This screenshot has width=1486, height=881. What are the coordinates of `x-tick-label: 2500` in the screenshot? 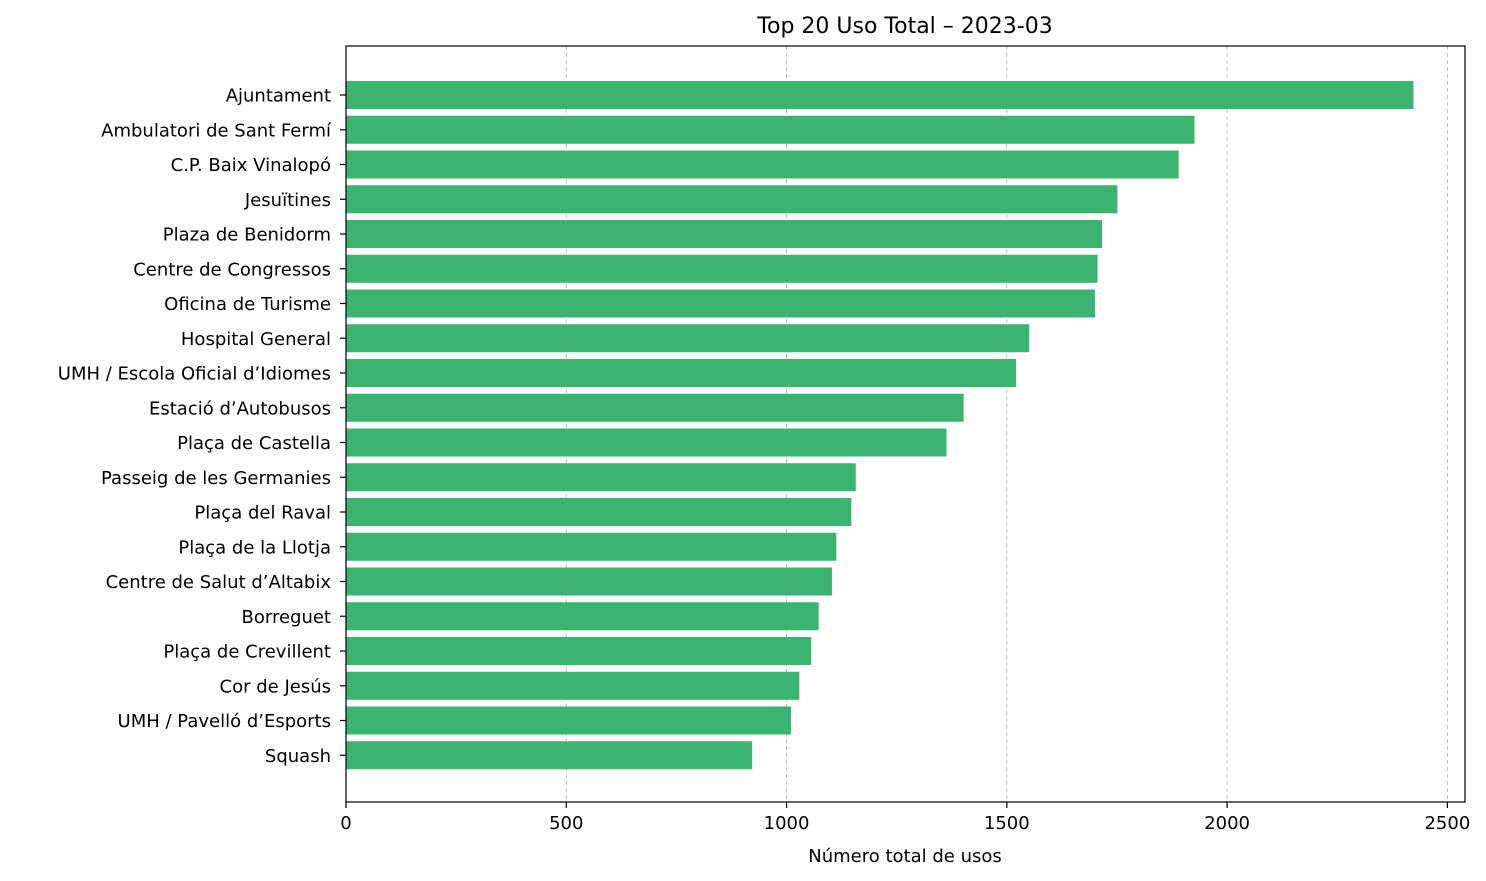 It's located at (1447, 823).